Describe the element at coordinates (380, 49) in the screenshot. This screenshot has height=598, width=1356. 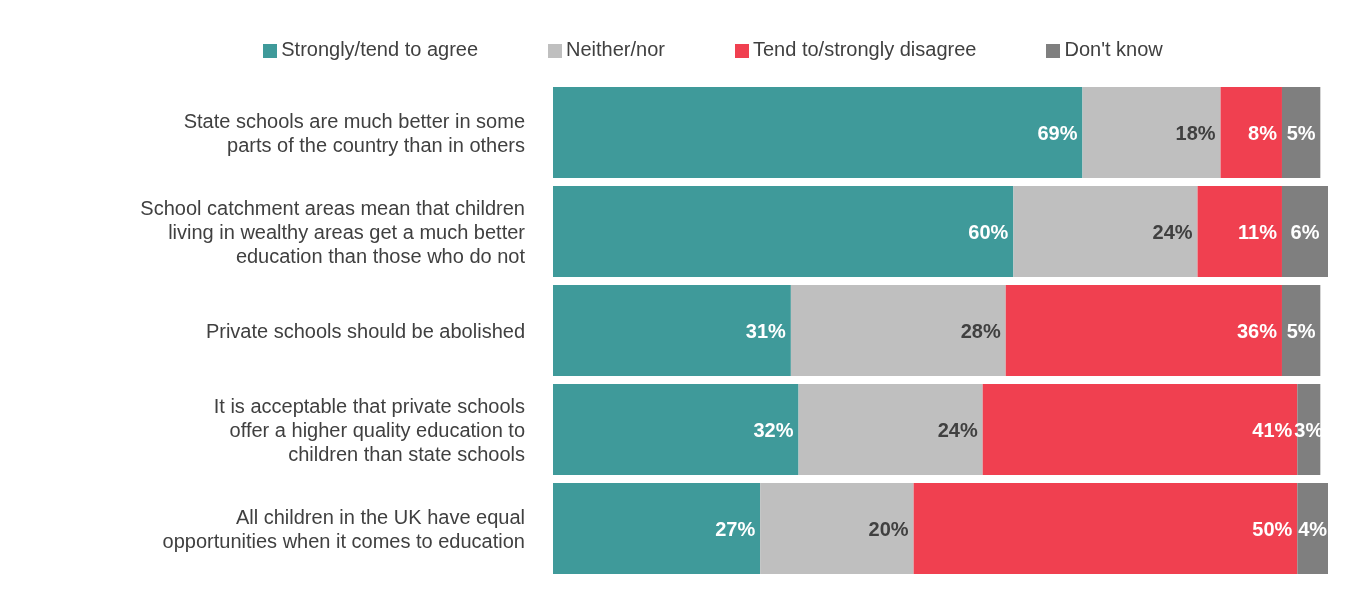
I see `legend-label: Strongly/tend to agree` at that location.